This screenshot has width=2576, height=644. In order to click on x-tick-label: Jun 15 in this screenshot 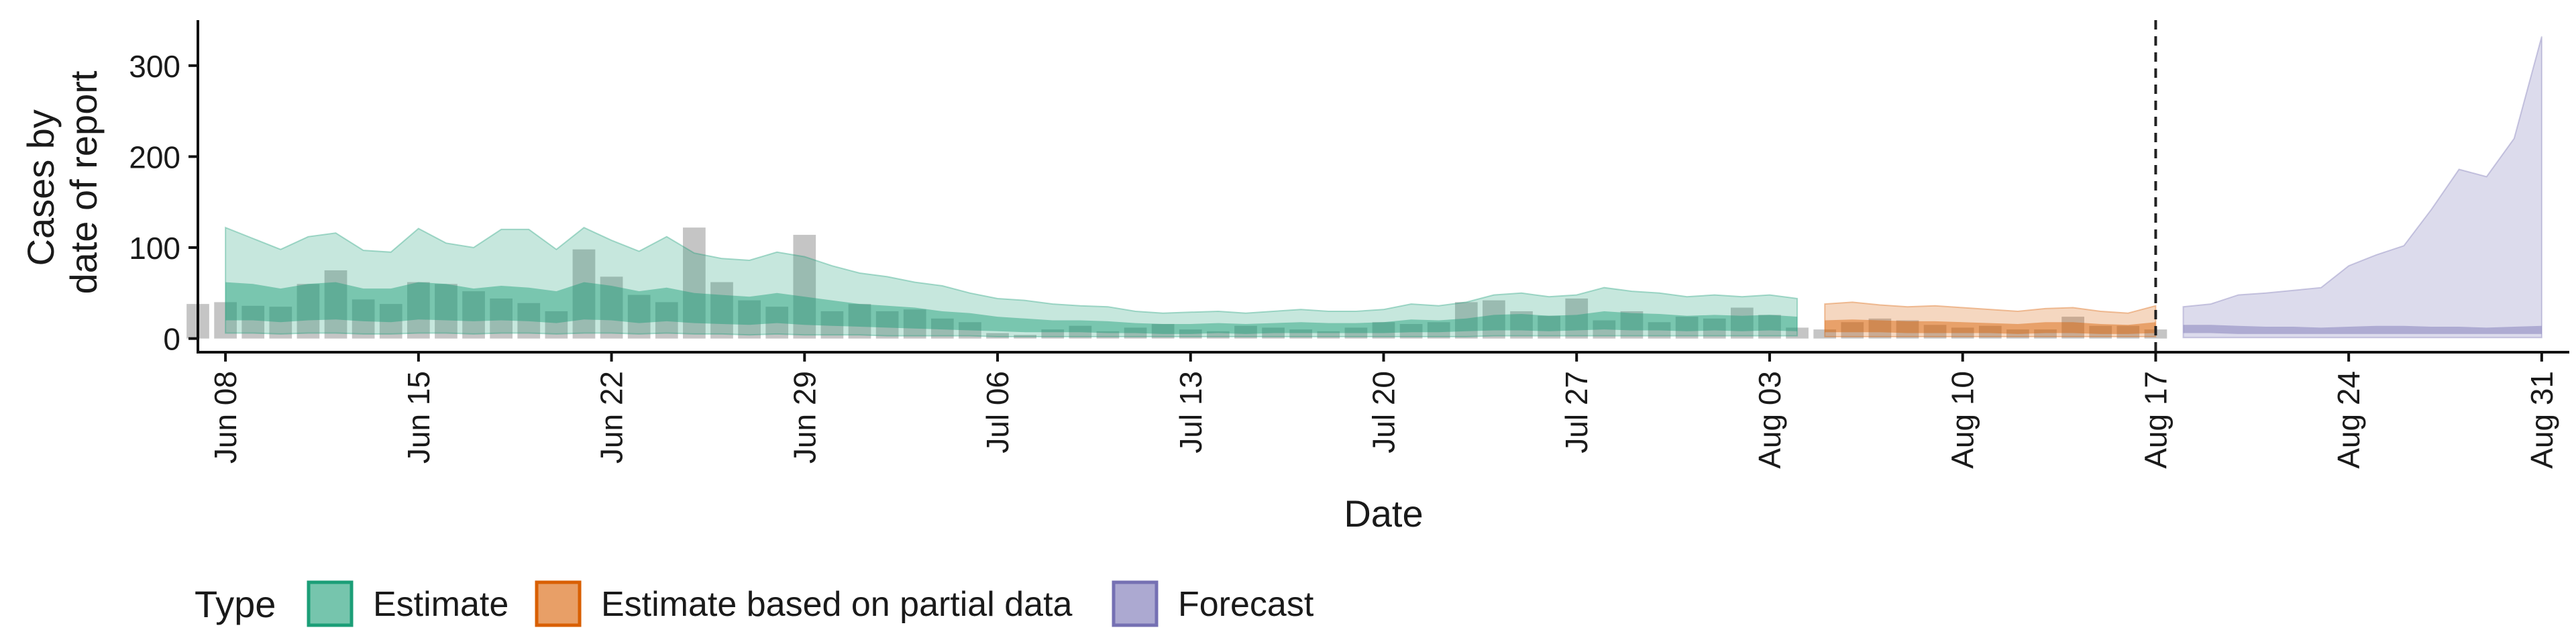, I will do `click(418, 417)`.